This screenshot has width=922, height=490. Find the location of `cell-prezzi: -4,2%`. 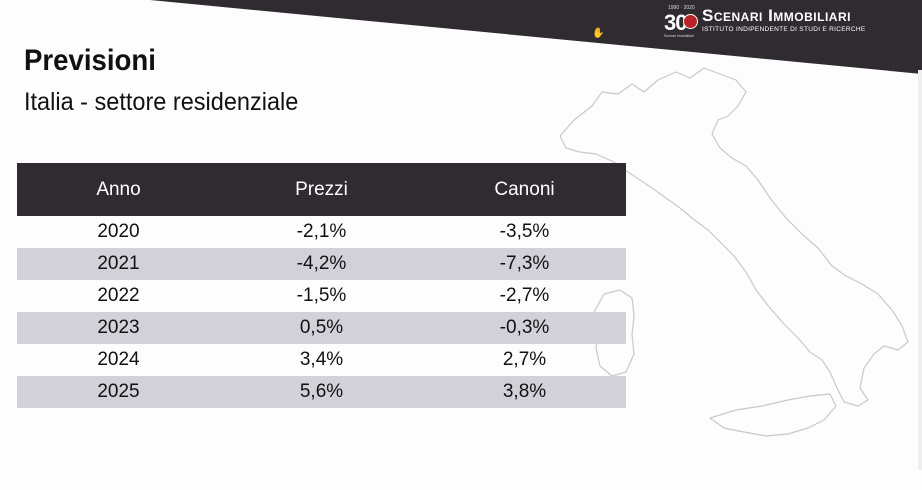

cell-prezzi: -4,2% is located at coordinates (321, 264).